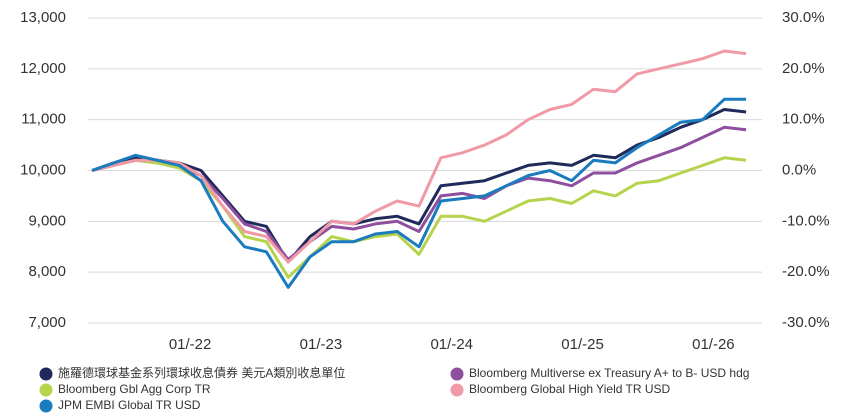 The width and height of the screenshot is (844, 415). Describe the element at coordinates (582, 344) in the screenshot. I see `x-tick-label: 01/-25` at that location.